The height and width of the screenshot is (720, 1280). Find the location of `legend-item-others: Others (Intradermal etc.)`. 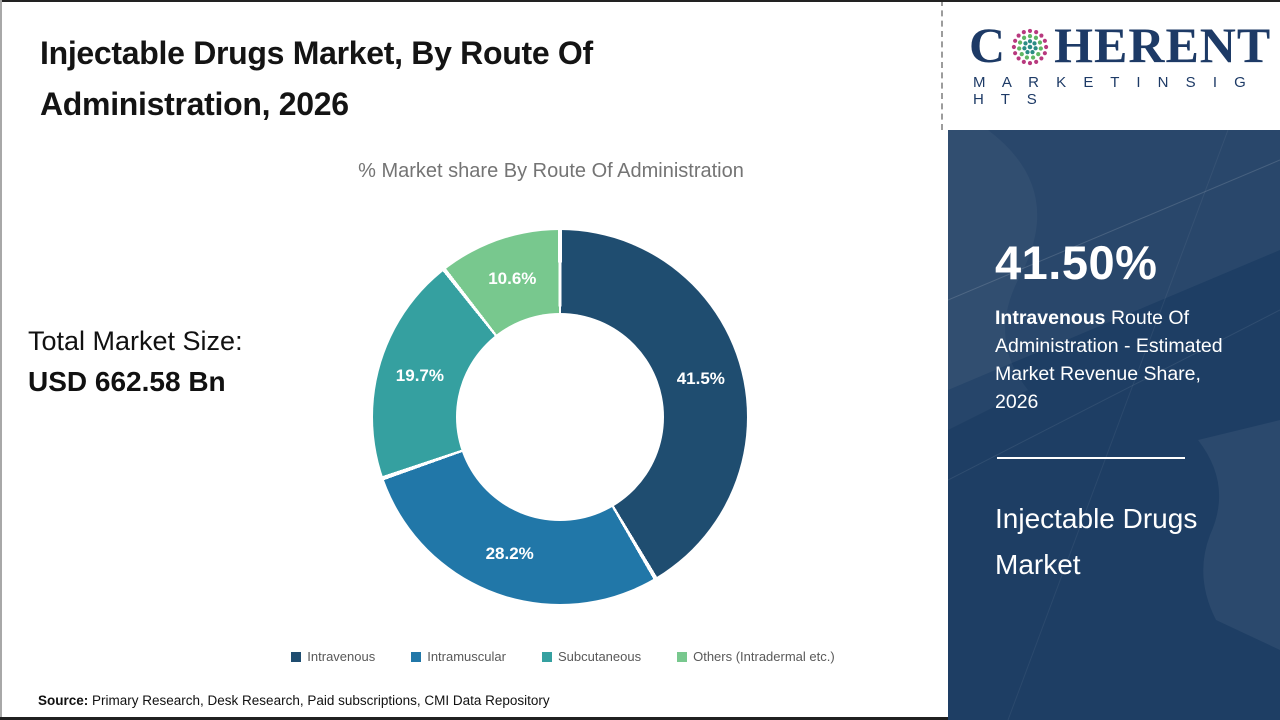

legend-item-others: Others (Intradermal etc.) is located at coordinates (756, 656).